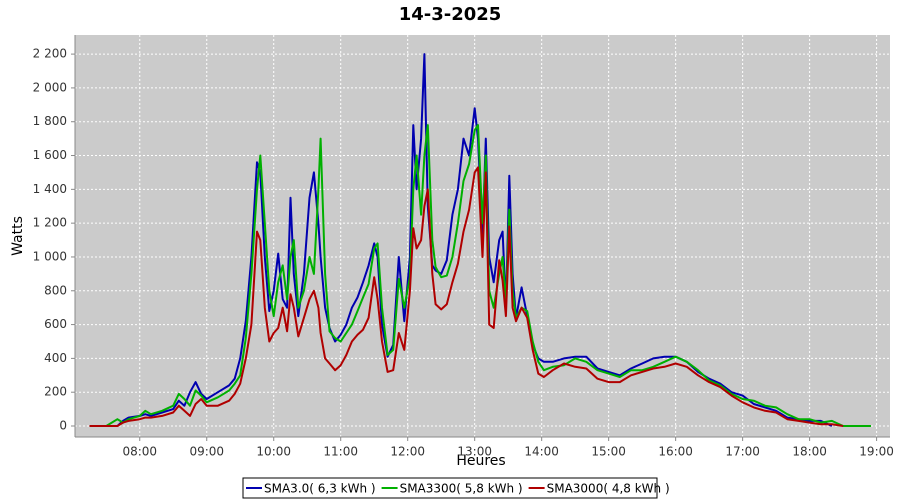 This screenshot has width=900, height=504. What do you see at coordinates (474, 452) in the screenshot?
I see `x-tick-label: 13:00` at bounding box center [474, 452].